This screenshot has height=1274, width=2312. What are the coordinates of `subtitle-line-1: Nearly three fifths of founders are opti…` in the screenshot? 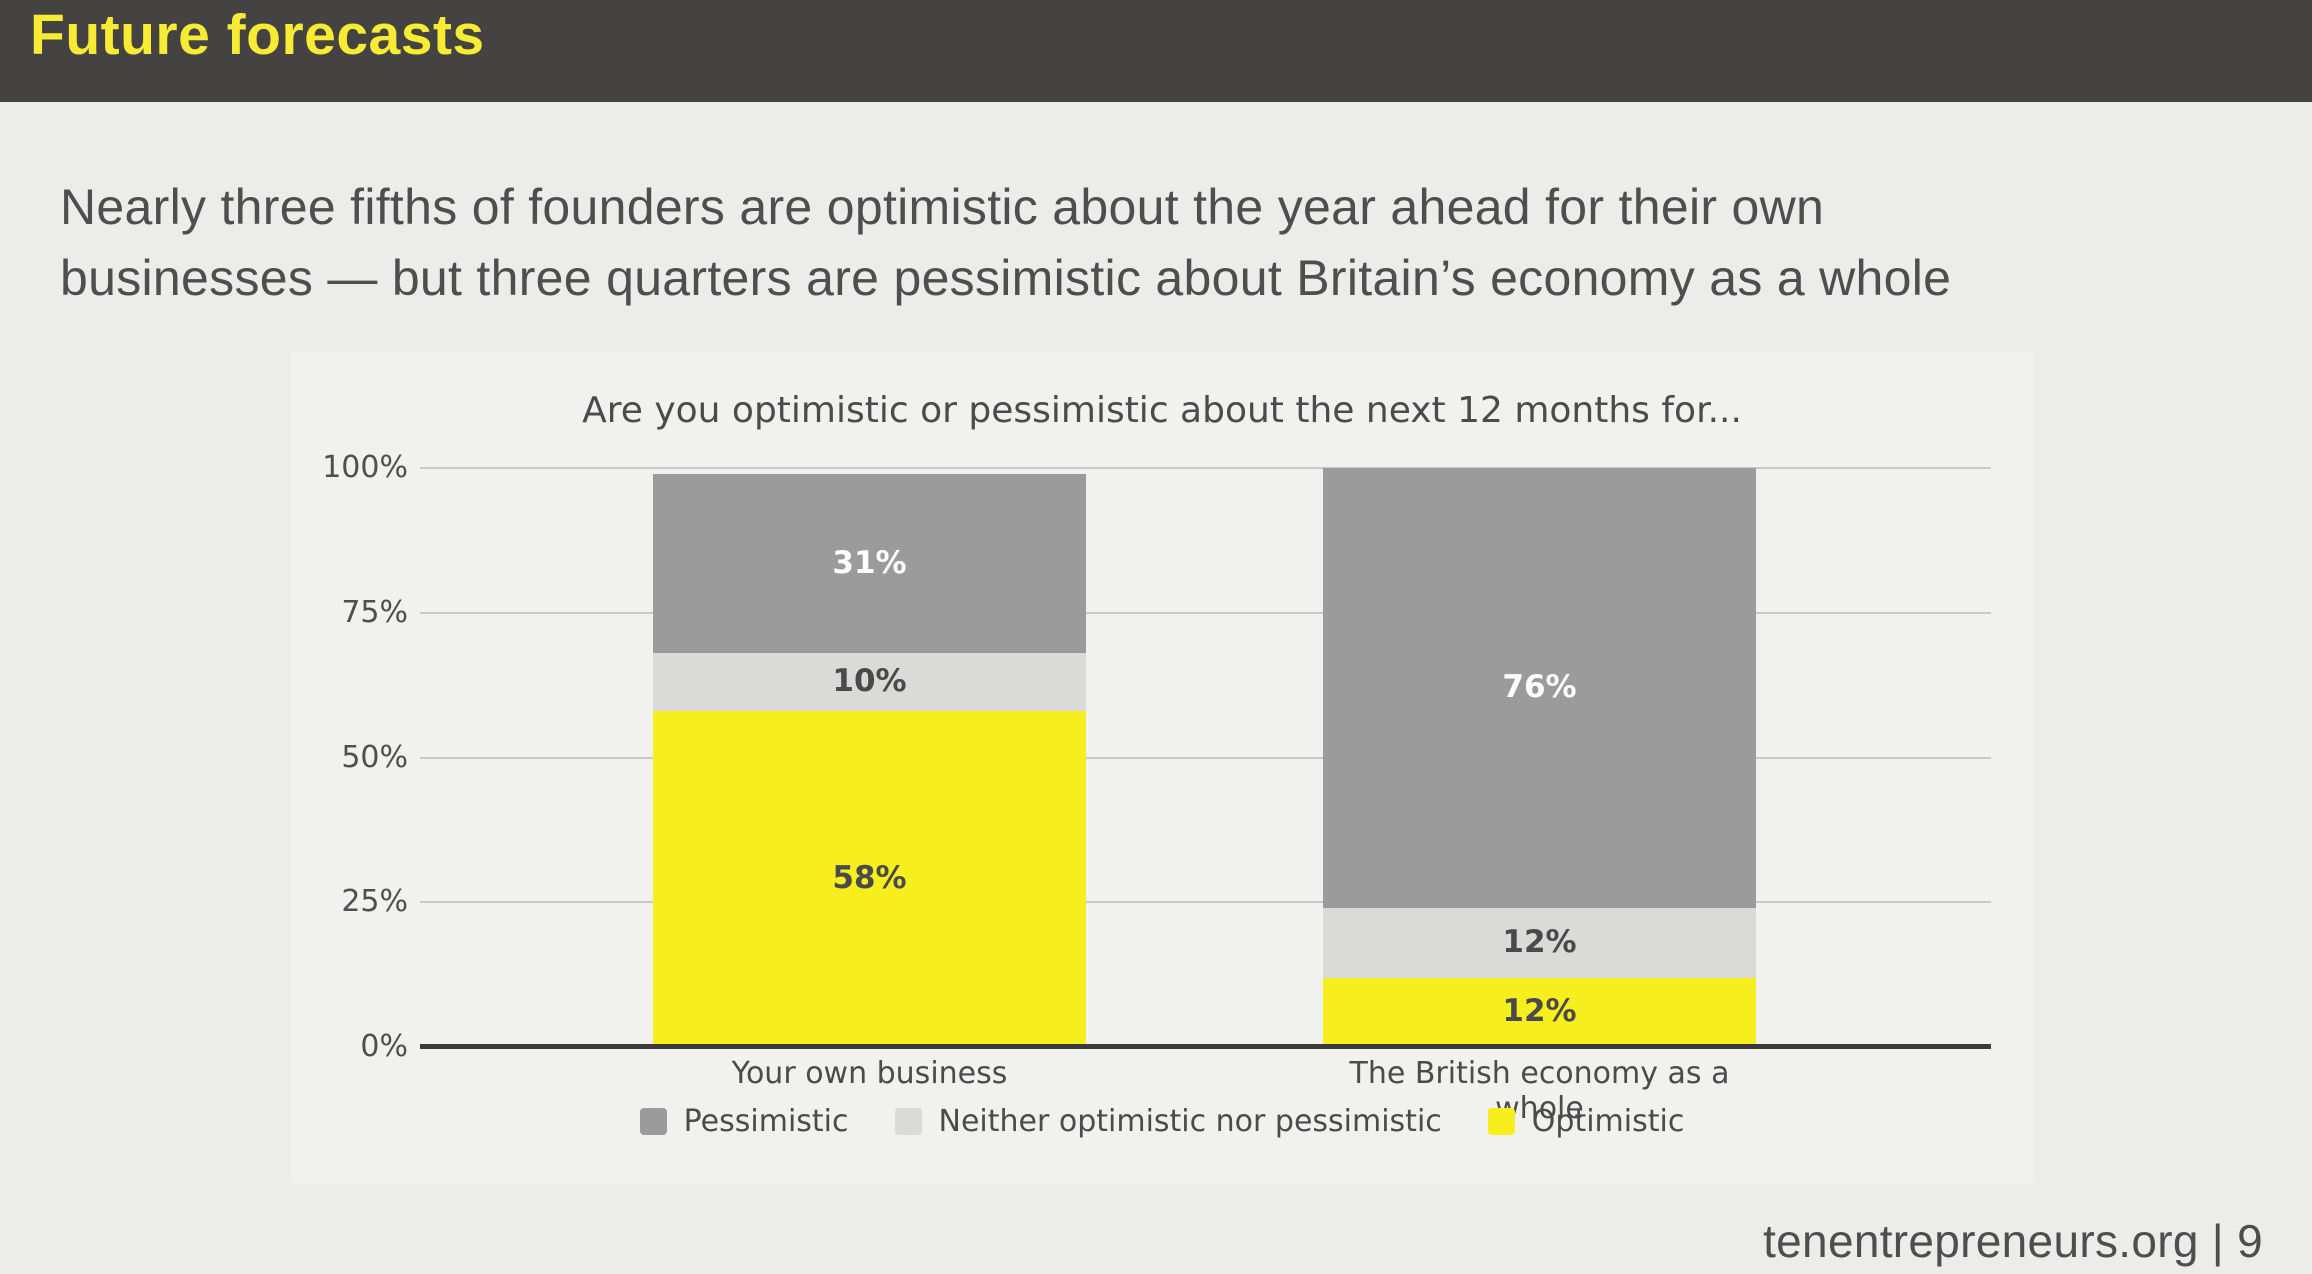 It's located at (942, 207).